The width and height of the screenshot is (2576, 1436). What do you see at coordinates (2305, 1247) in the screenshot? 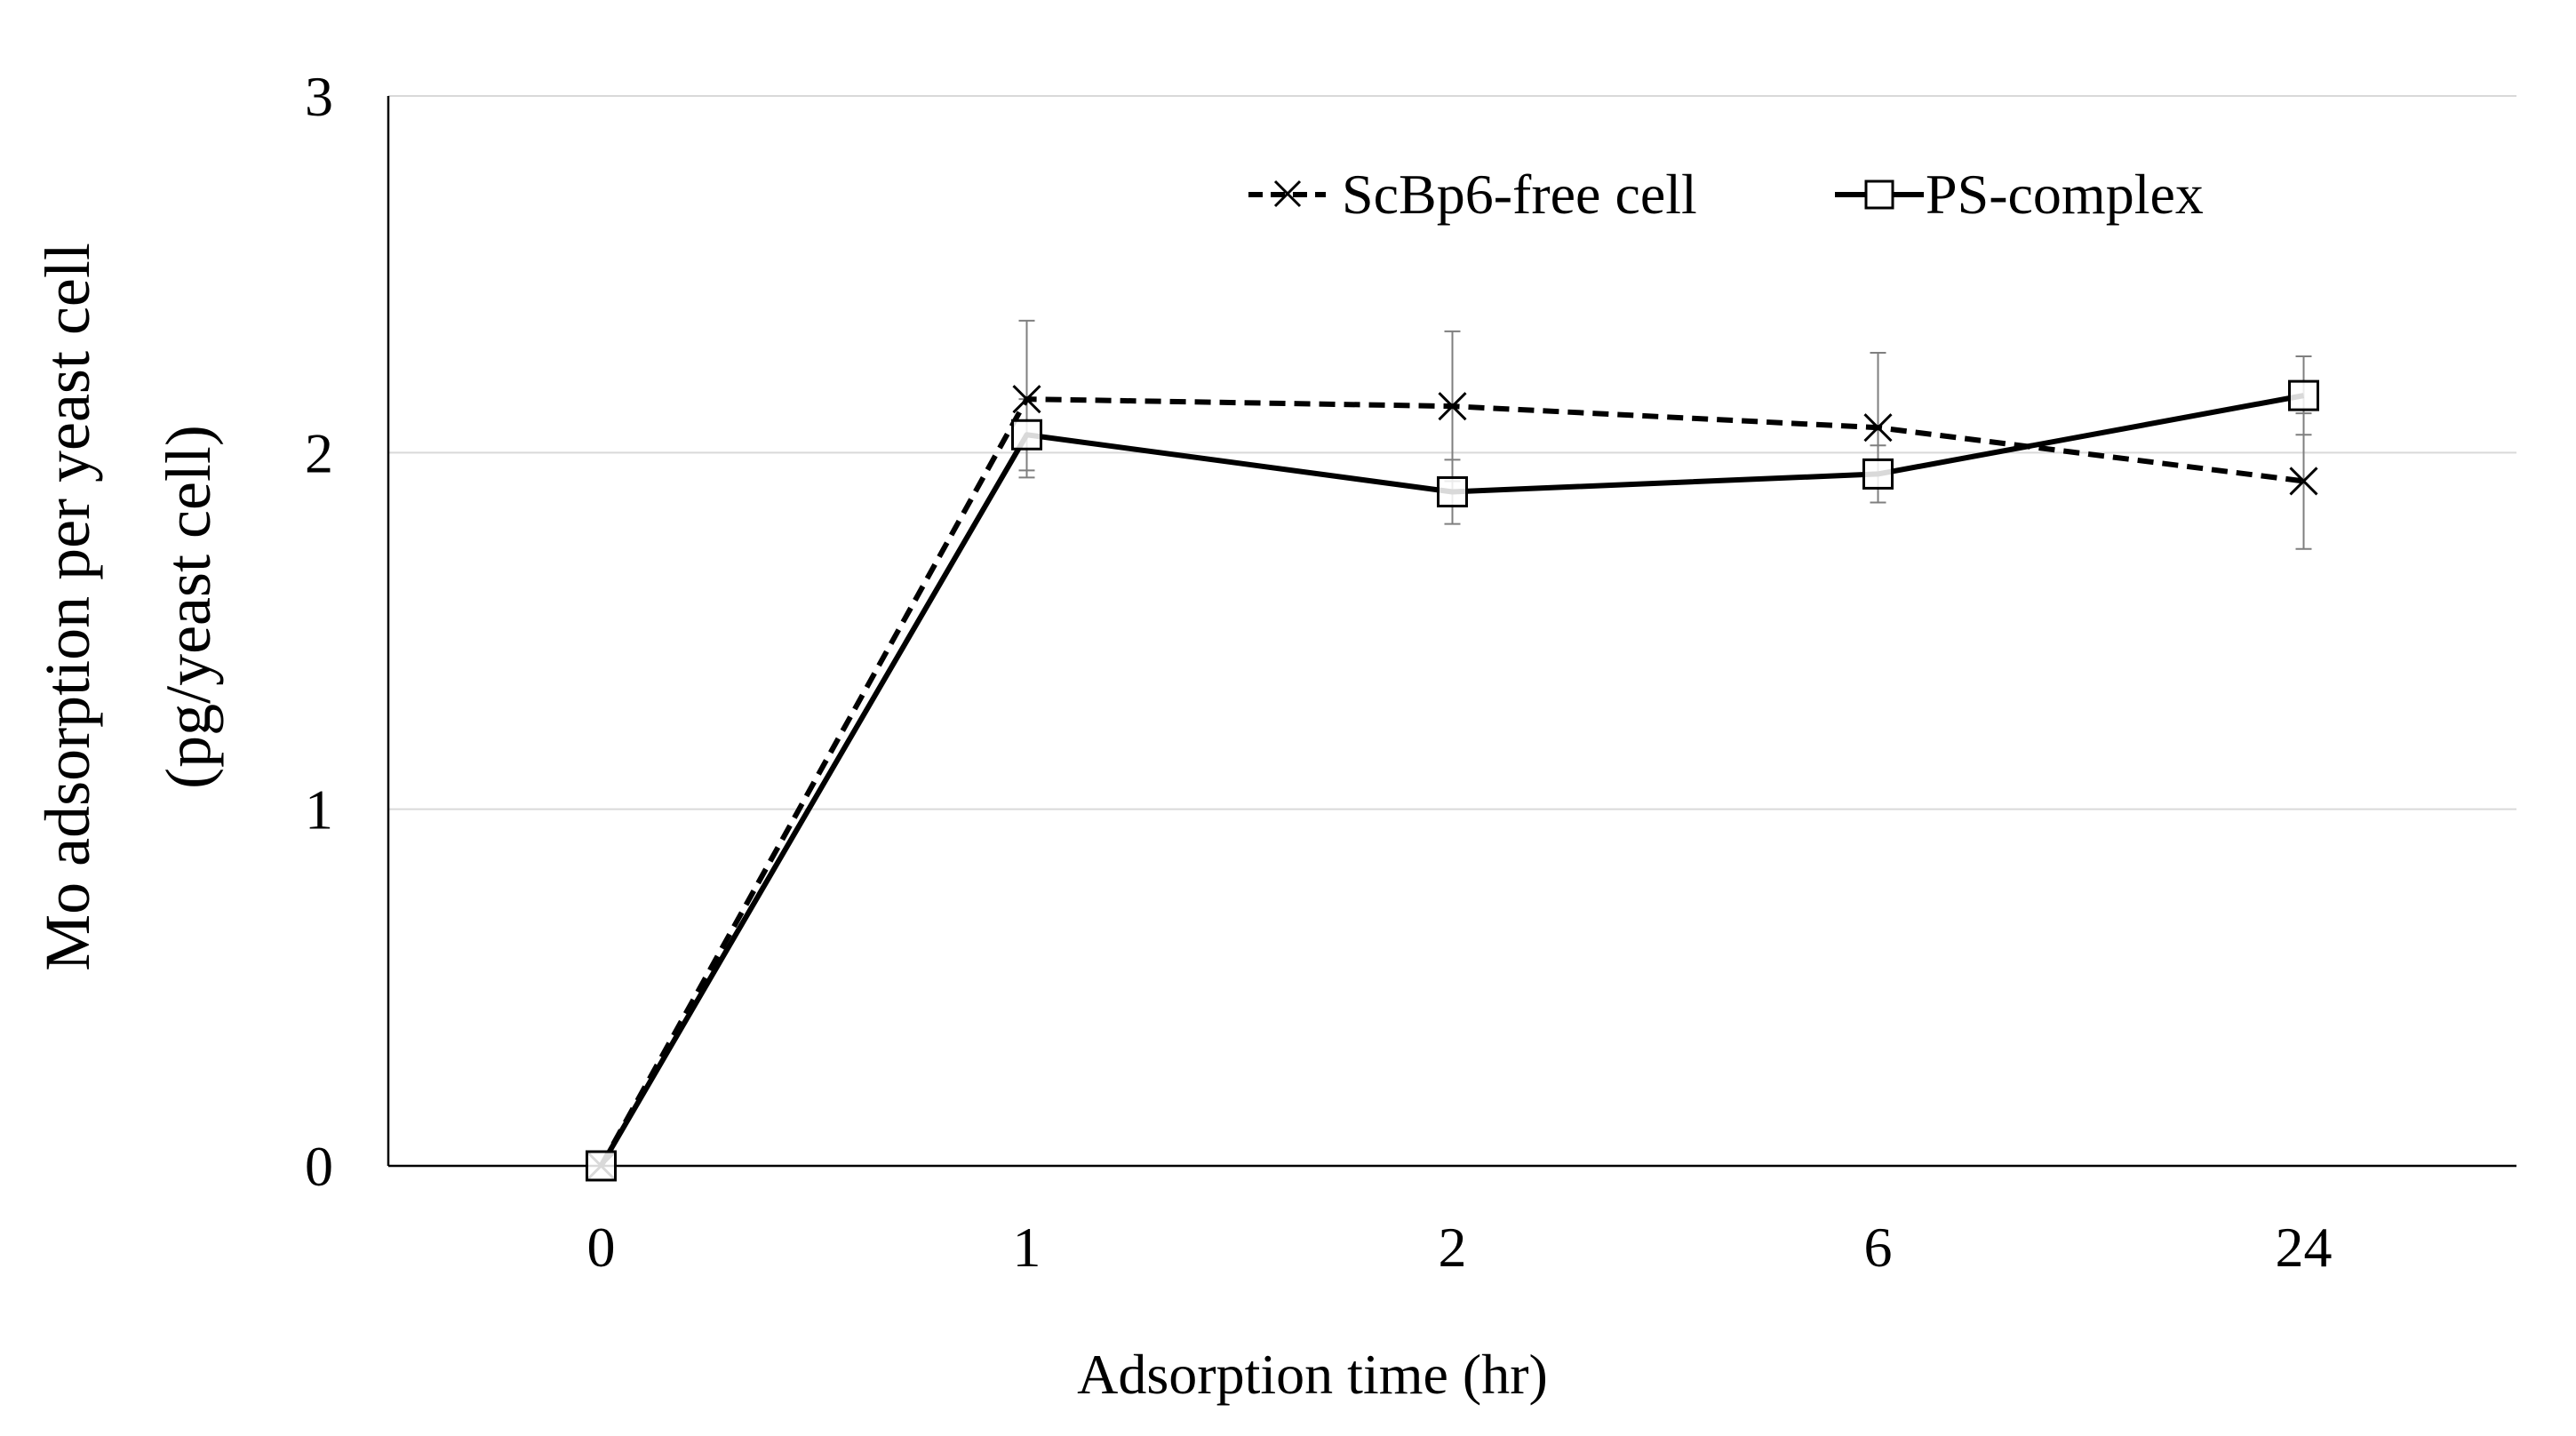
I see `x-tick-label: 24` at bounding box center [2305, 1247].